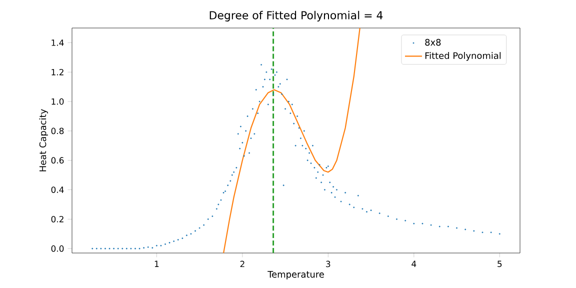 This screenshot has width=576, height=288. I want to click on y-tick-label: 0.8, so click(57, 131).